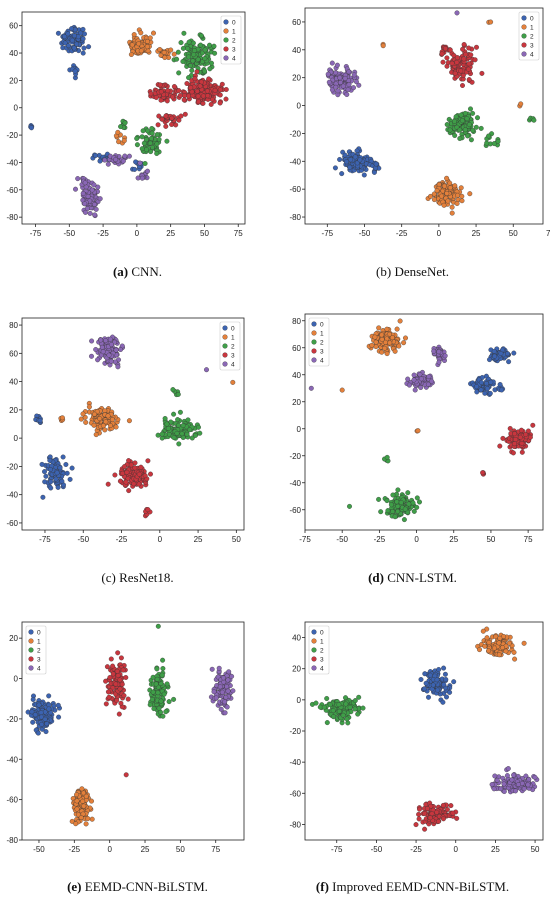  I want to click on legend-label: 4, so click(532, 55).